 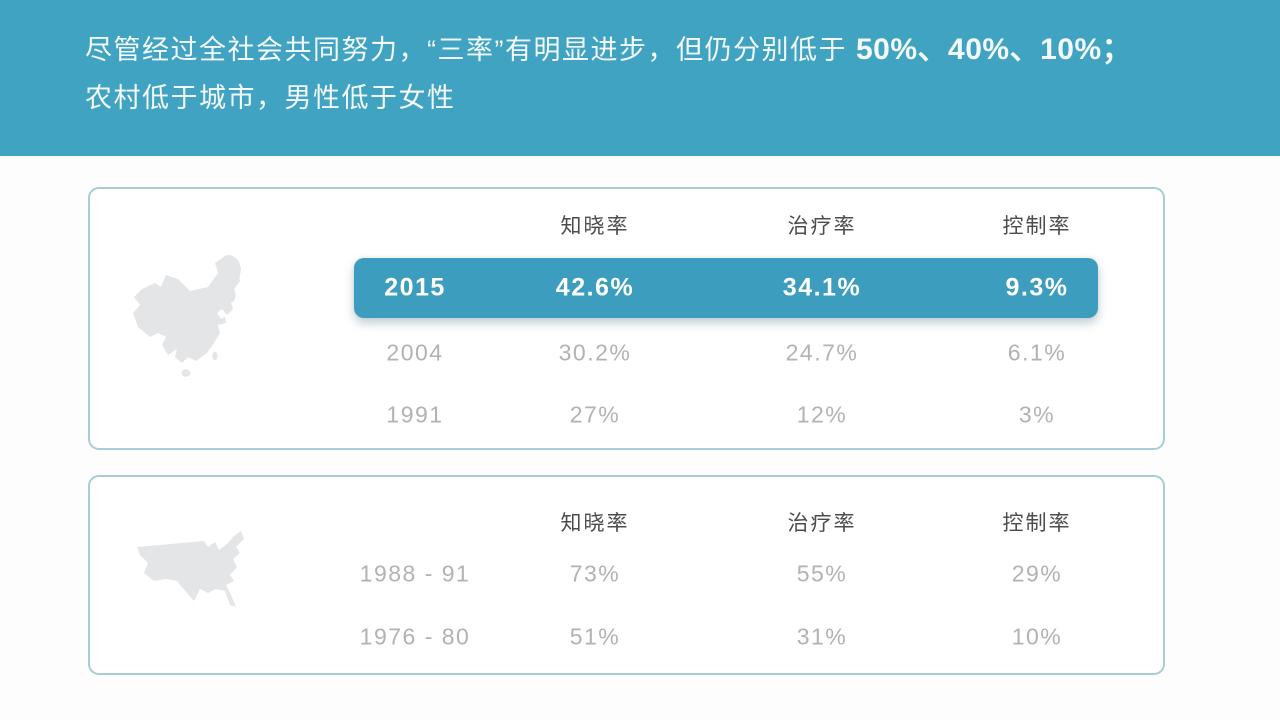 What do you see at coordinates (595, 352) in the screenshot?
I see `value-cell-awareness: 30.2%` at bounding box center [595, 352].